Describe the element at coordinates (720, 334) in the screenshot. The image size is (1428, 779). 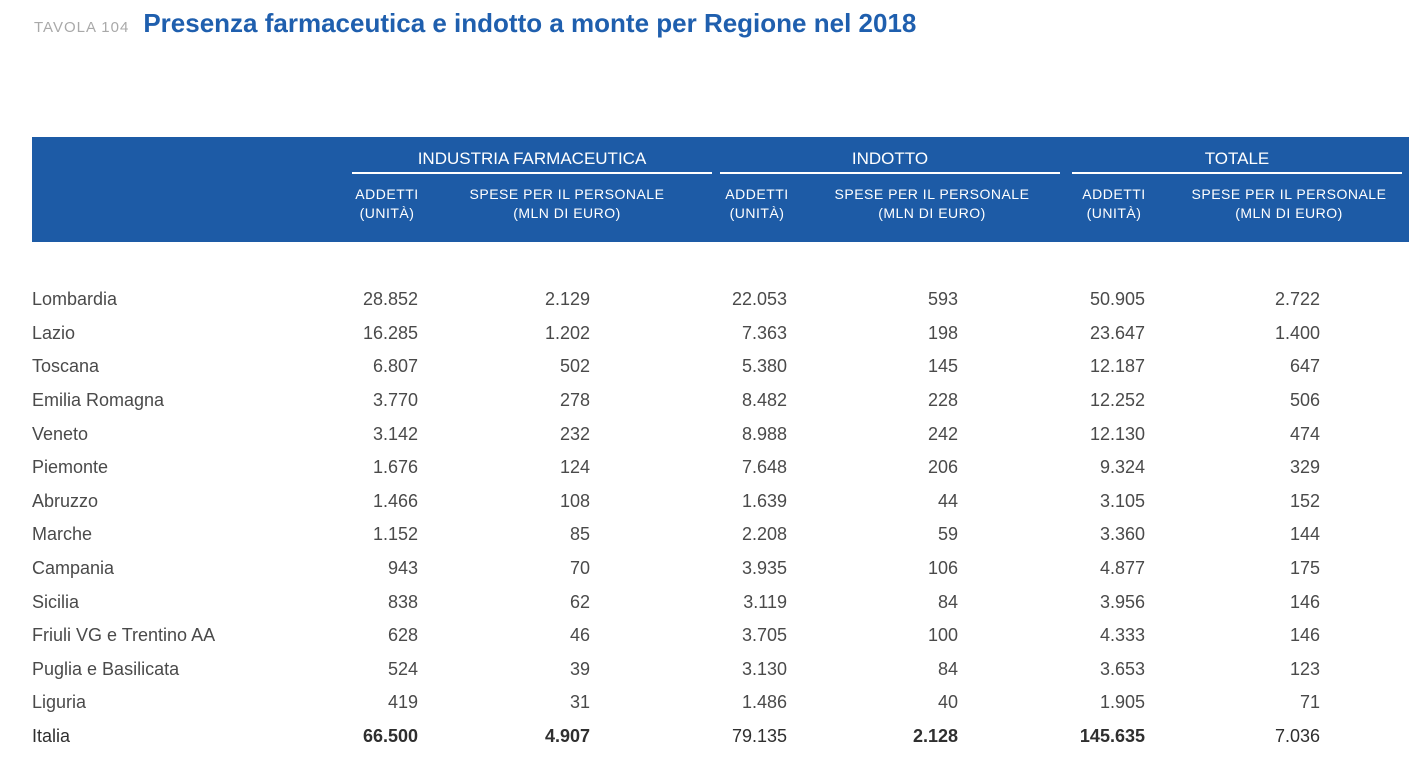
I see `table-row: Lazio 16.285 1.202 7.363 198 23.647 1.400` at that location.